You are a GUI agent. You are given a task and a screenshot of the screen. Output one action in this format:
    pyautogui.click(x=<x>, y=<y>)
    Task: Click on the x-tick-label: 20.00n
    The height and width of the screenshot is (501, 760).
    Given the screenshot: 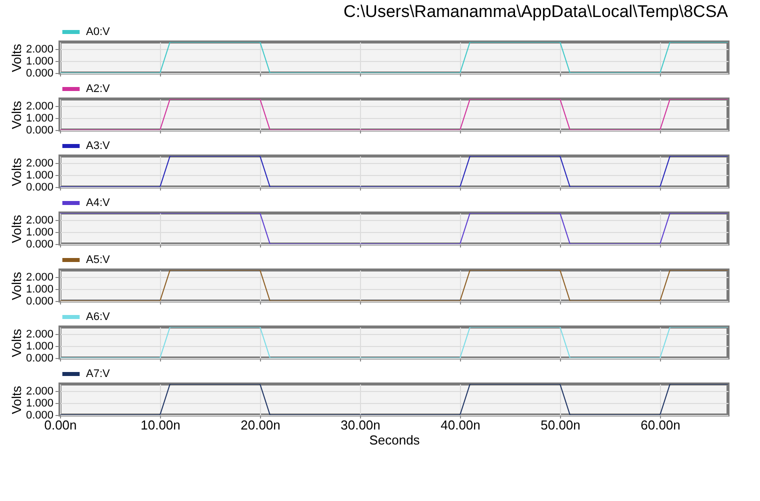 What is the action you would take?
    pyautogui.click(x=260, y=425)
    